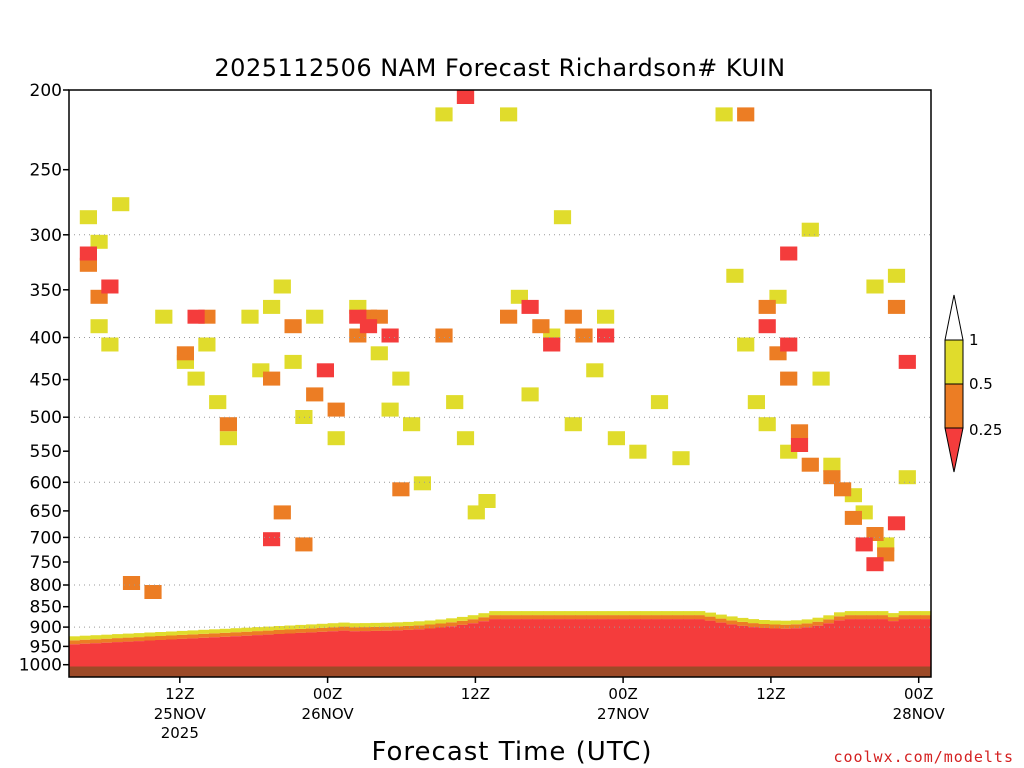  I want to click on boundary-layer, so click(500, 639).